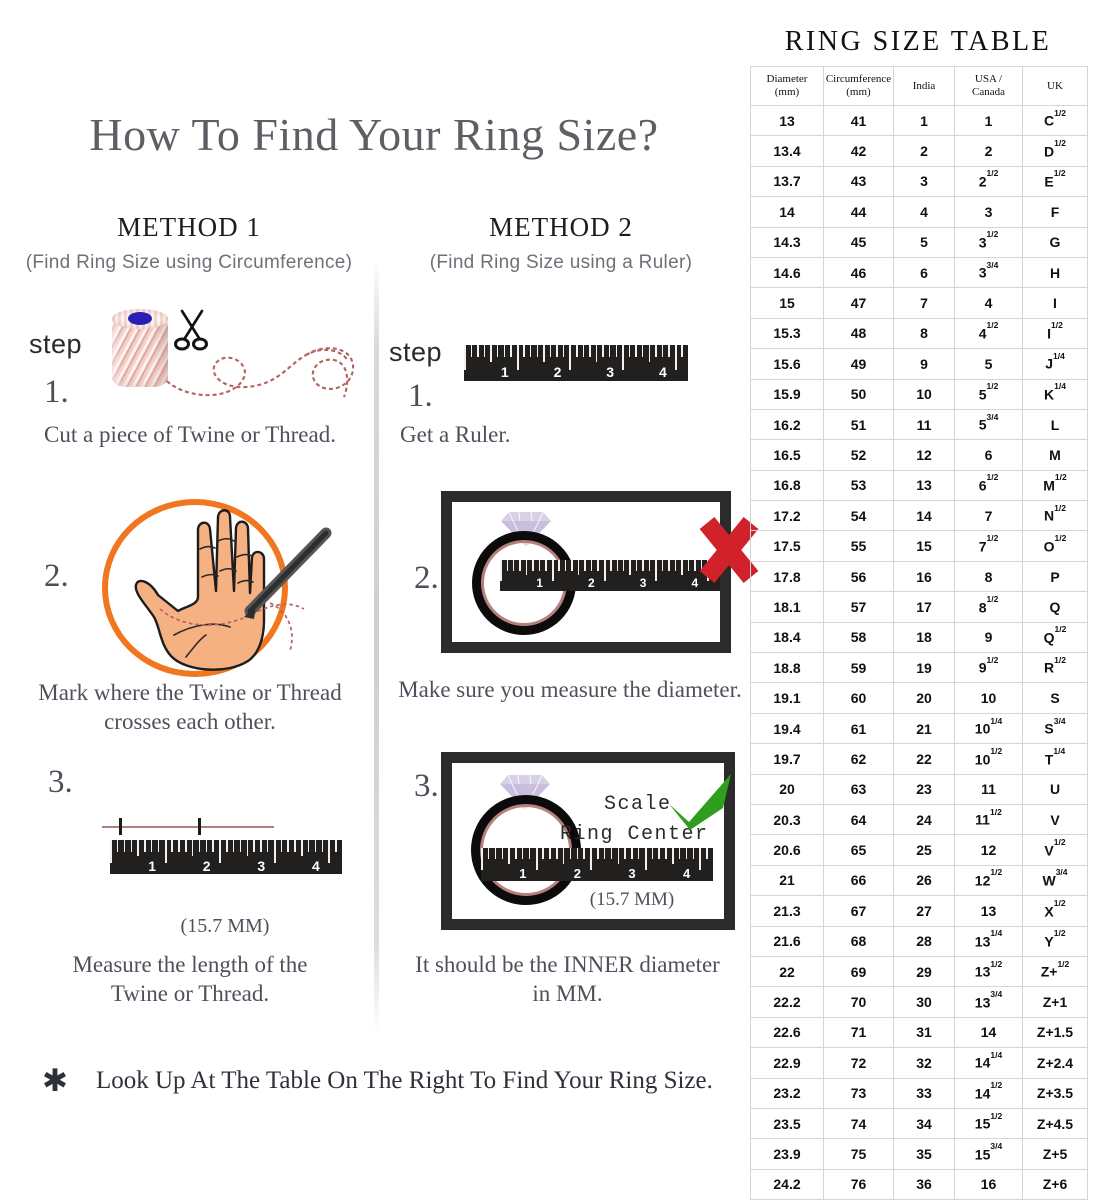 Image resolution: width=1100 pixels, height=1200 pixels. I want to click on table-cell-col-3: 34, so click(924, 1123).